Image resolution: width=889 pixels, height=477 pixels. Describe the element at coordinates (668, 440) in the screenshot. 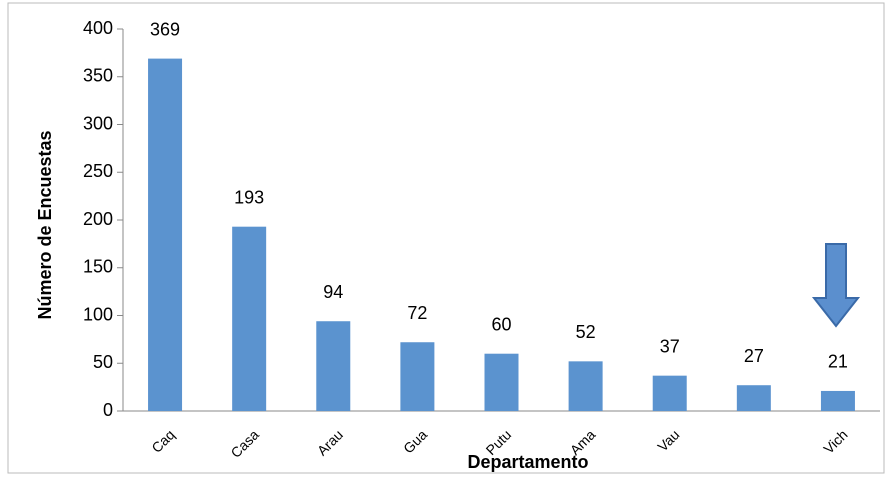

I see `x-tick-label: Vau` at that location.